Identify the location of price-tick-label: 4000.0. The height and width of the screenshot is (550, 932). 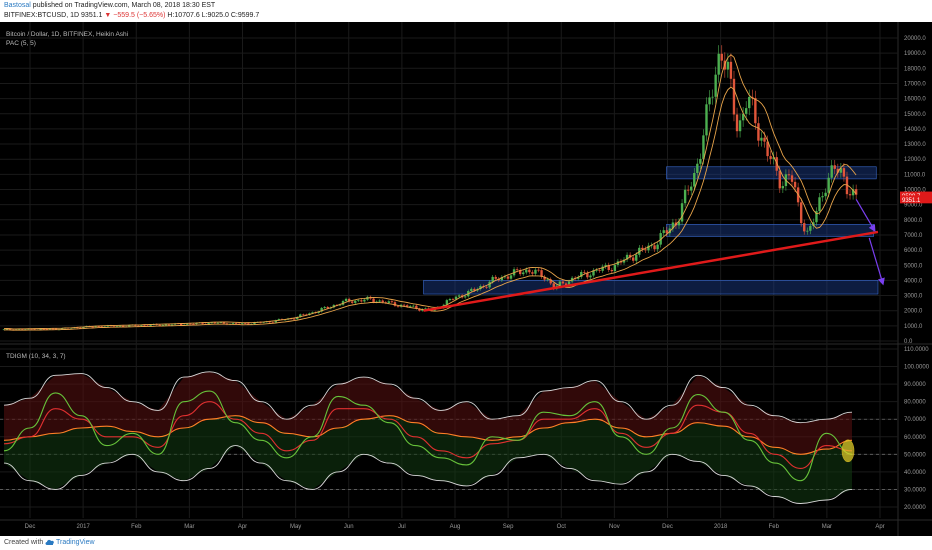
(913, 281).